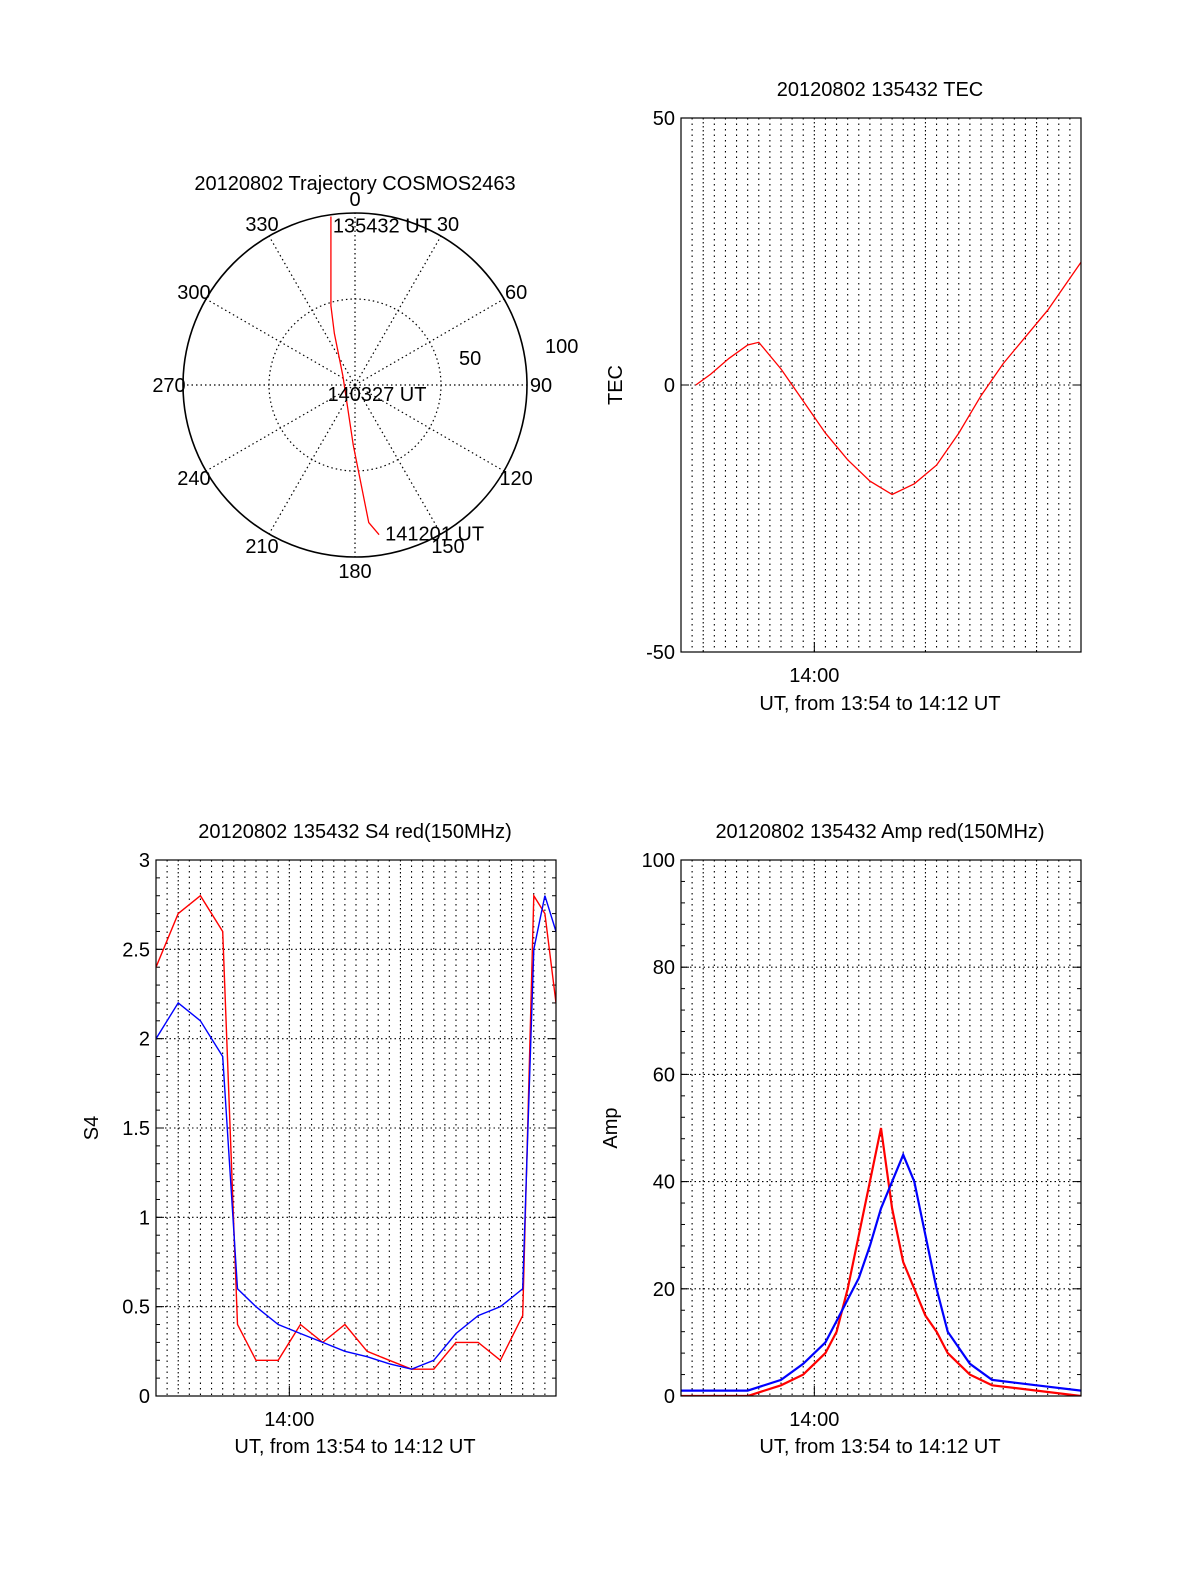  What do you see at coordinates (664, 1183) in the screenshot?
I see `y-tick-label: 40` at bounding box center [664, 1183].